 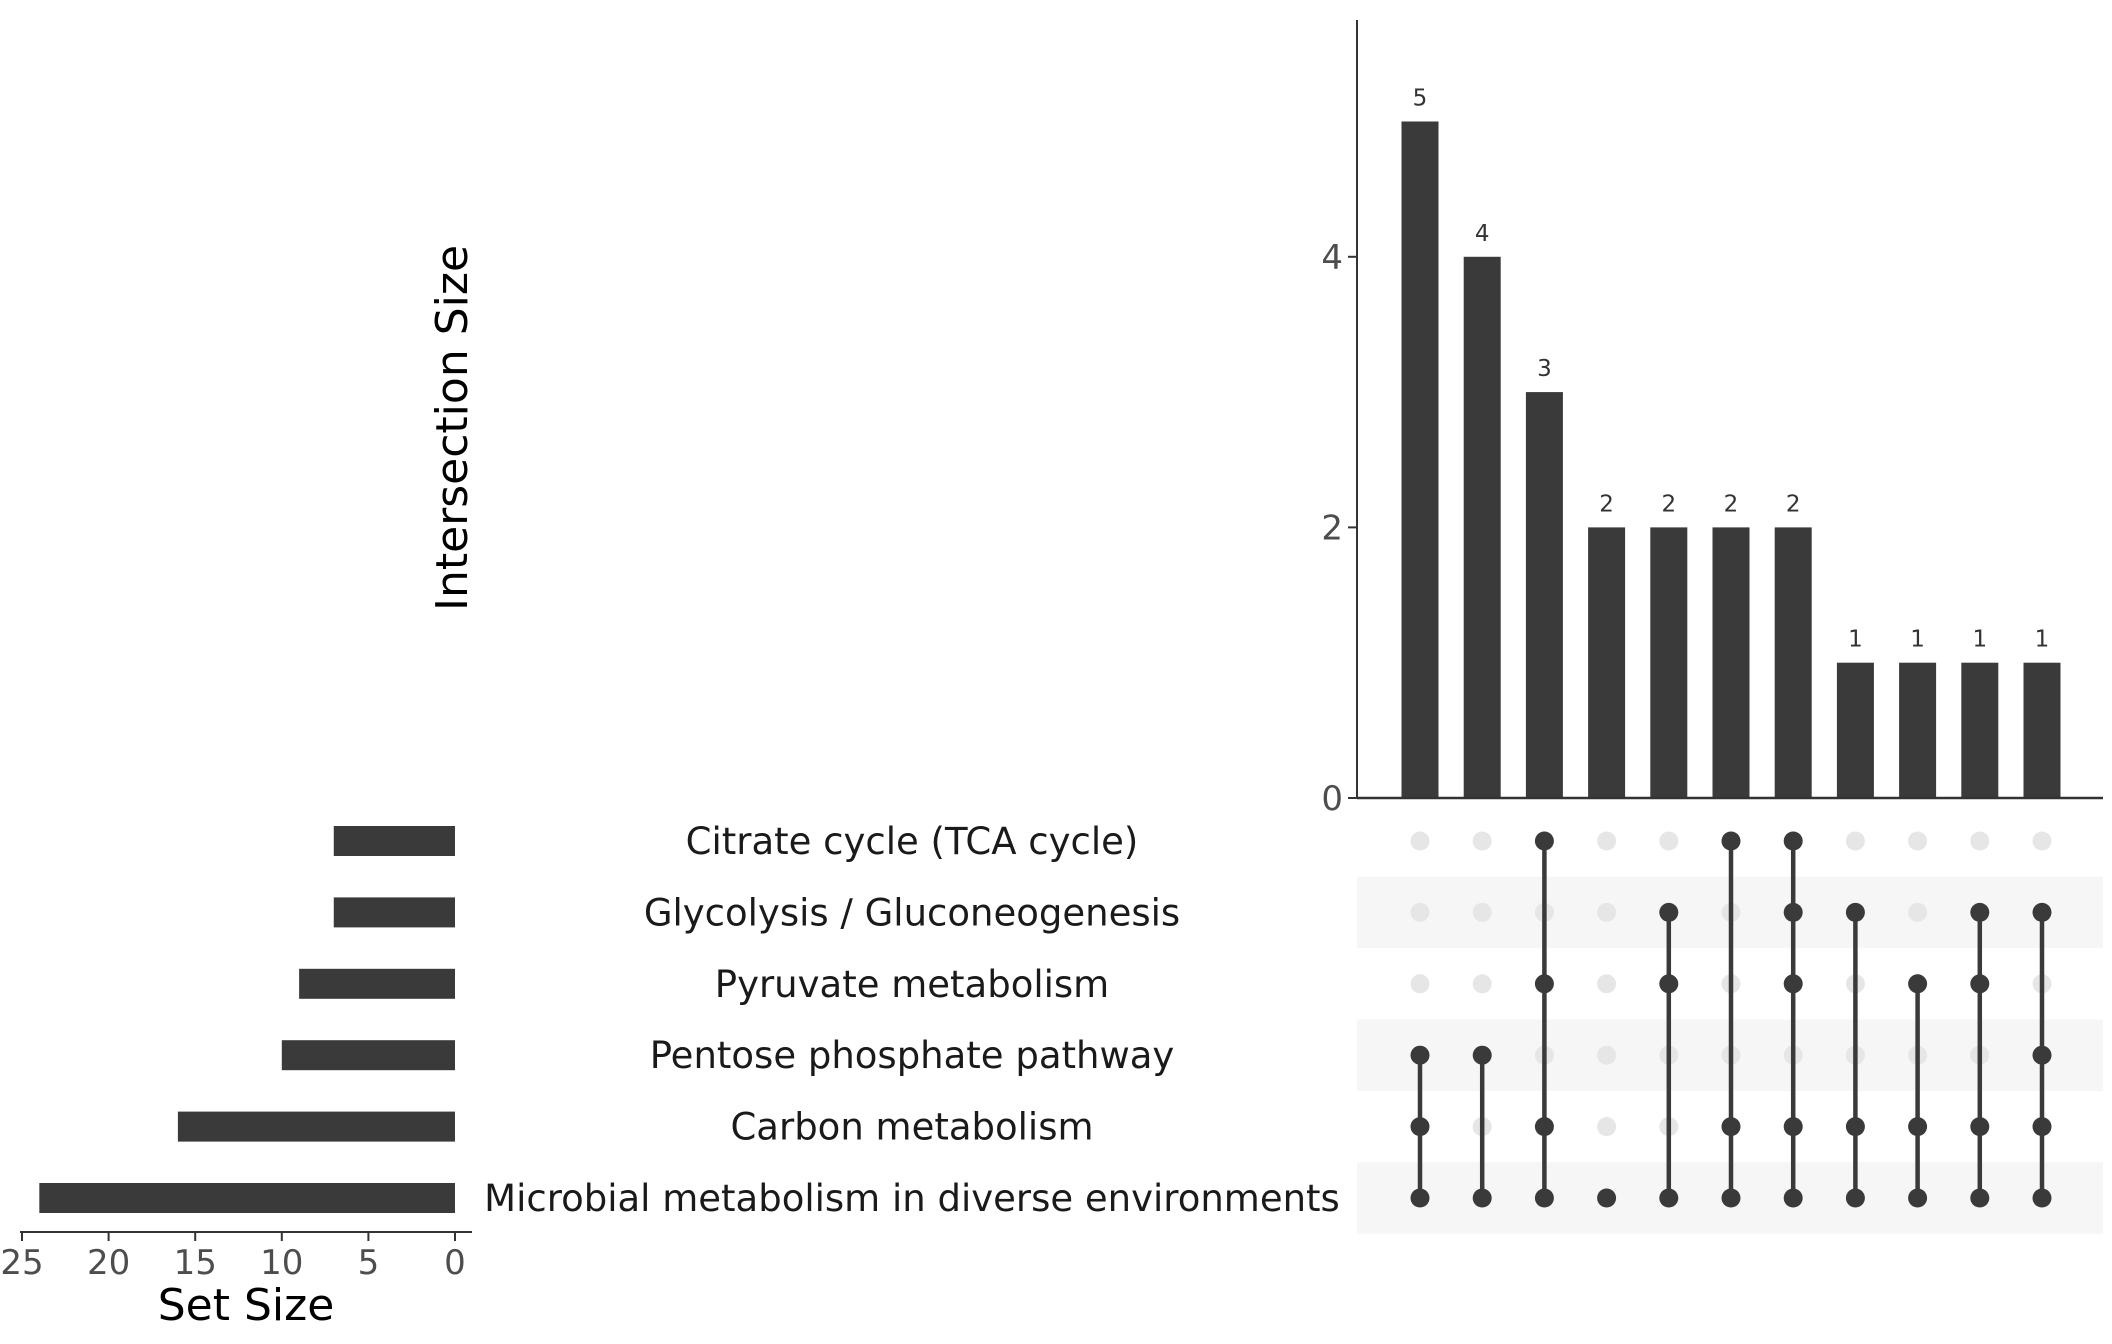 What do you see at coordinates (195, 1263) in the screenshot?
I see `set-size-axis-tick-label: 15` at bounding box center [195, 1263].